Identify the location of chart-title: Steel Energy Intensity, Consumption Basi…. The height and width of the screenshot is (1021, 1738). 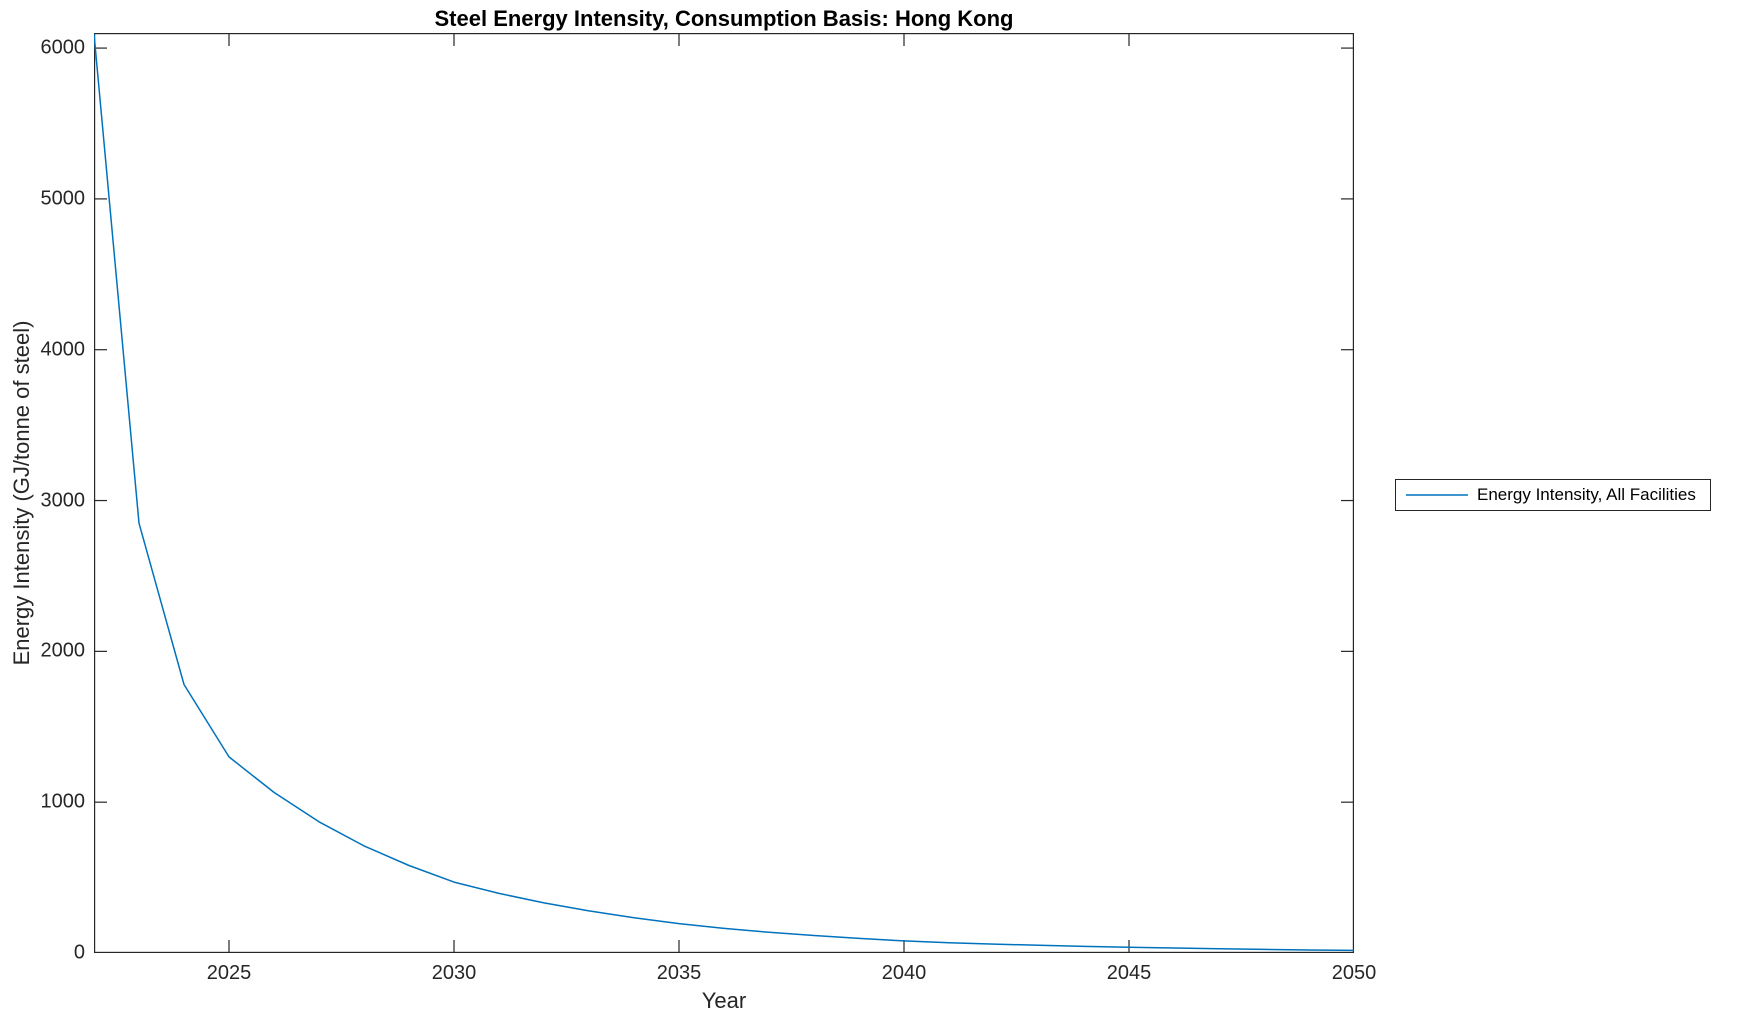
(724, 18).